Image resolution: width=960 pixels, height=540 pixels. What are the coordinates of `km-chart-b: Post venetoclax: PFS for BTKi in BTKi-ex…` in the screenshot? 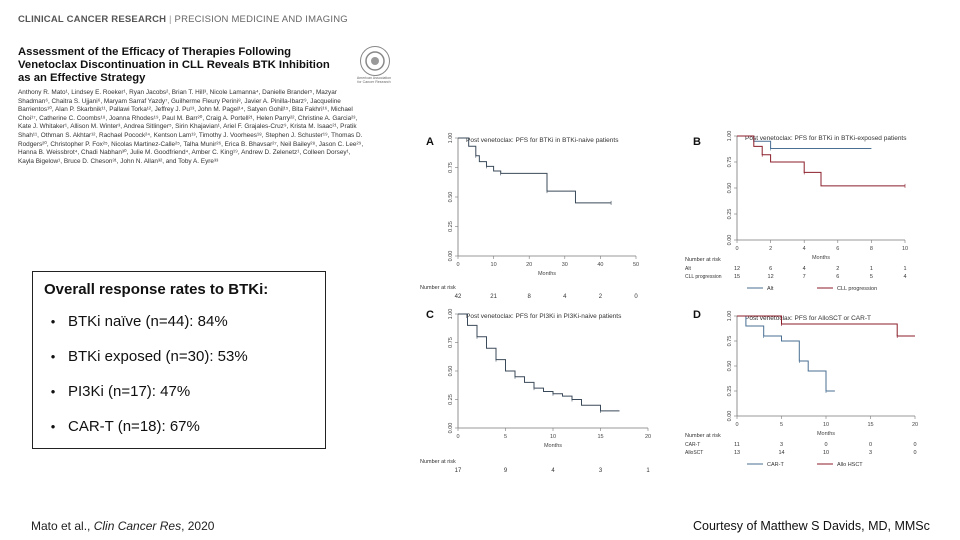 It's located at (796, 211).